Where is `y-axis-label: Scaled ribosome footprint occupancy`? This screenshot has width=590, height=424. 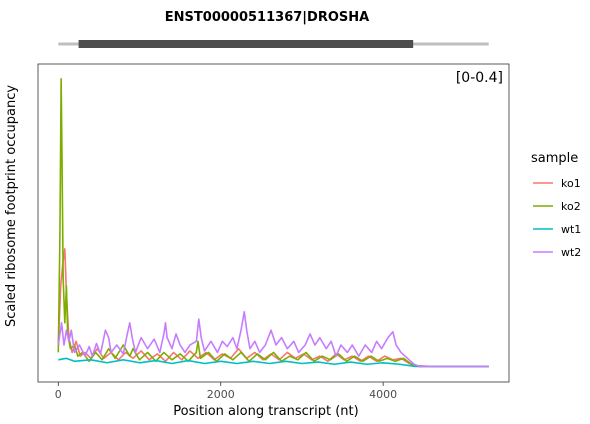 y-axis-label: Scaled ribosome footprint occupancy is located at coordinates (11, 206).